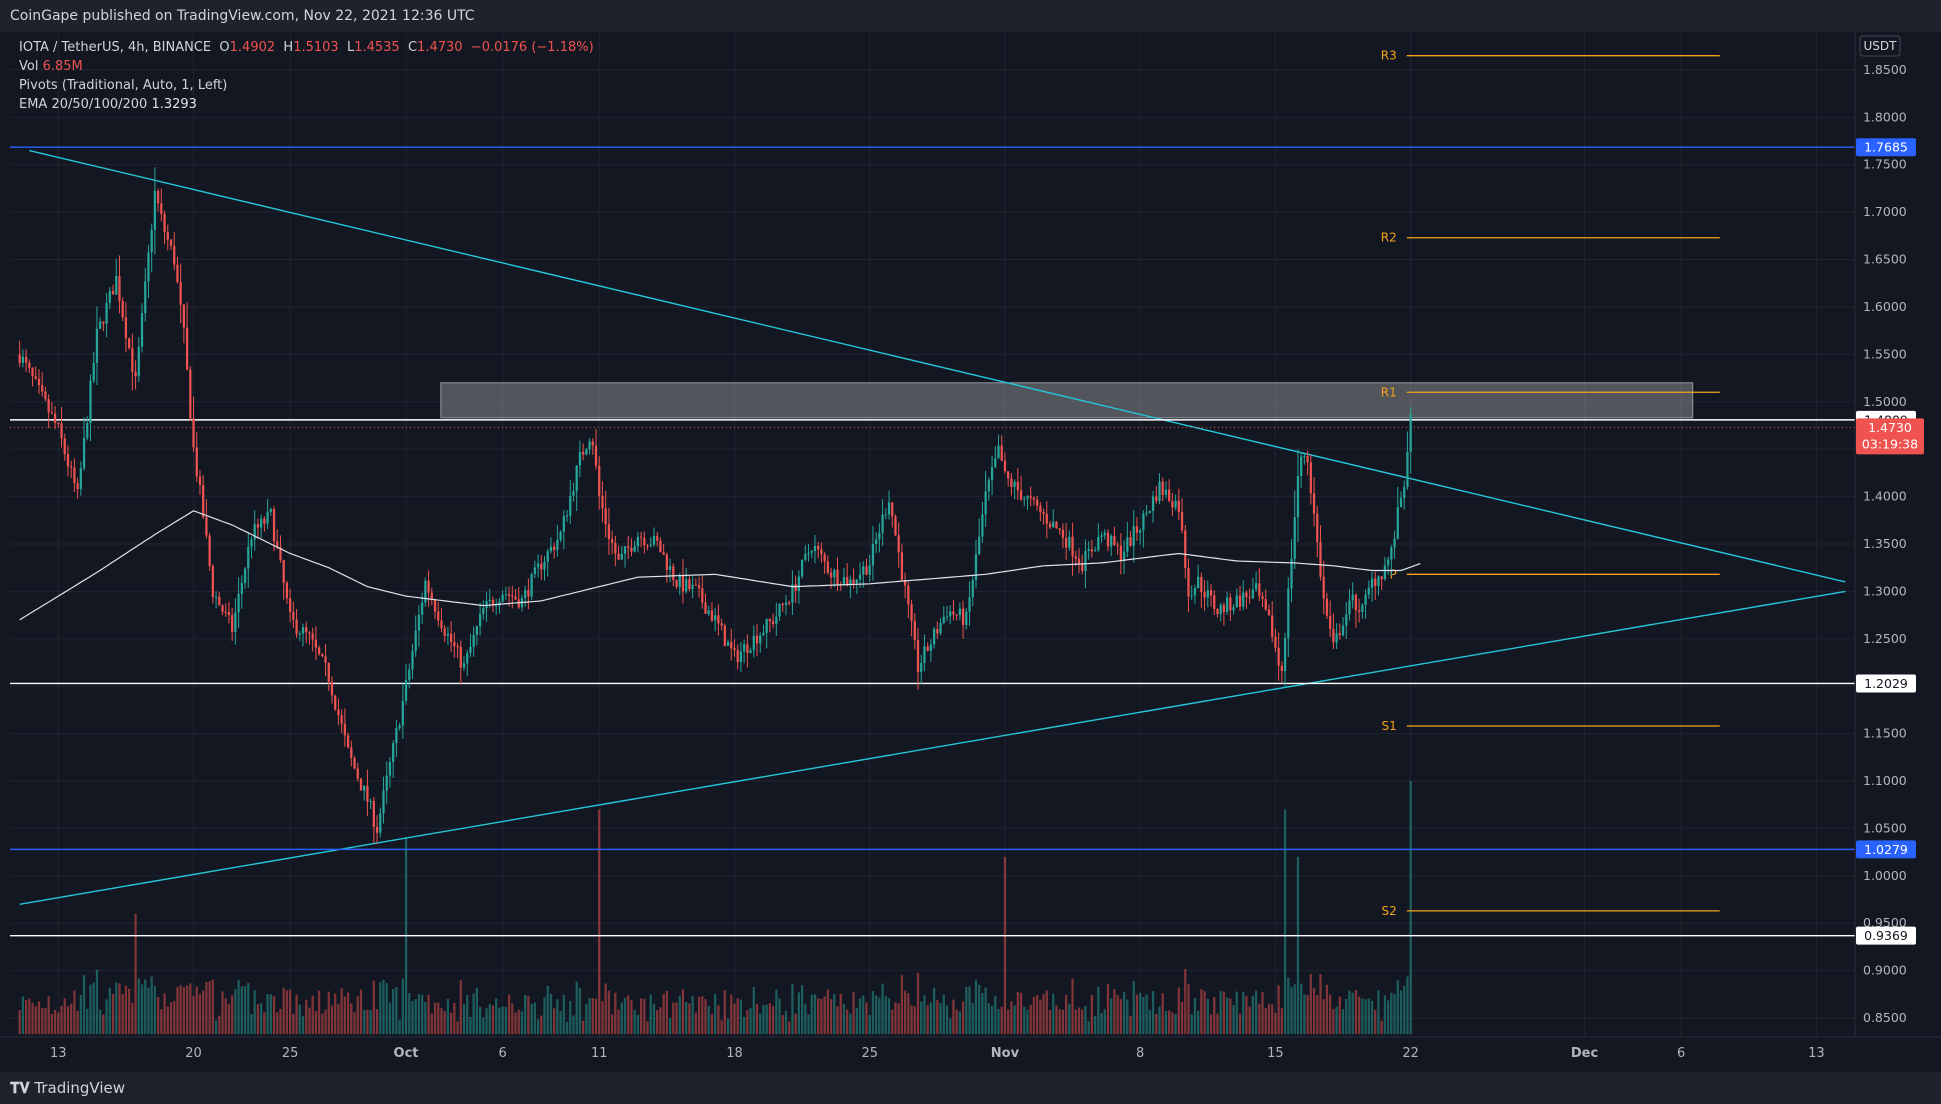 Image resolution: width=1941 pixels, height=1104 pixels. I want to click on level-price-tag, so click(1886, 683).